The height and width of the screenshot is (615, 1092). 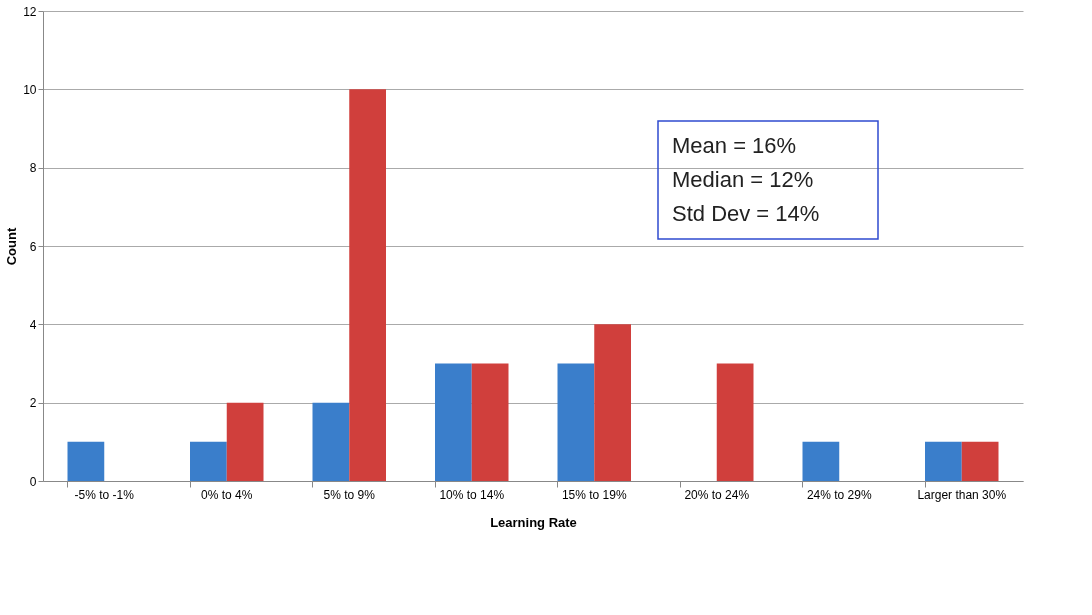 What do you see at coordinates (349, 494) in the screenshot?
I see `x-tick-label: 5% to 9%` at bounding box center [349, 494].